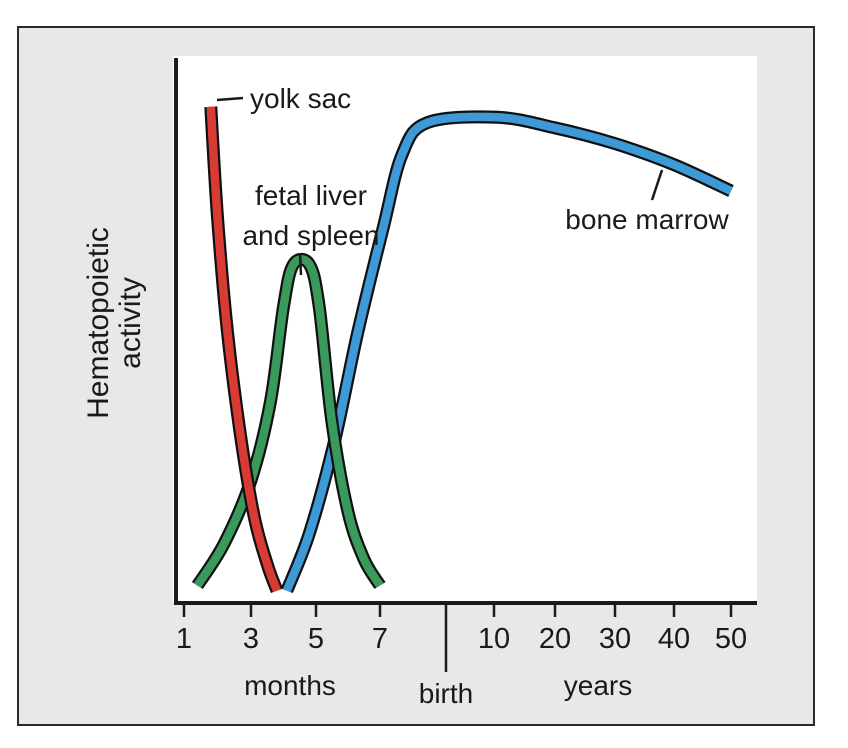 This screenshot has width=848, height=748. What do you see at coordinates (310, 235) in the screenshot?
I see `annotation-fetal-liver-and-spleen-line-2: and spleen` at bounding box center [310, 235].